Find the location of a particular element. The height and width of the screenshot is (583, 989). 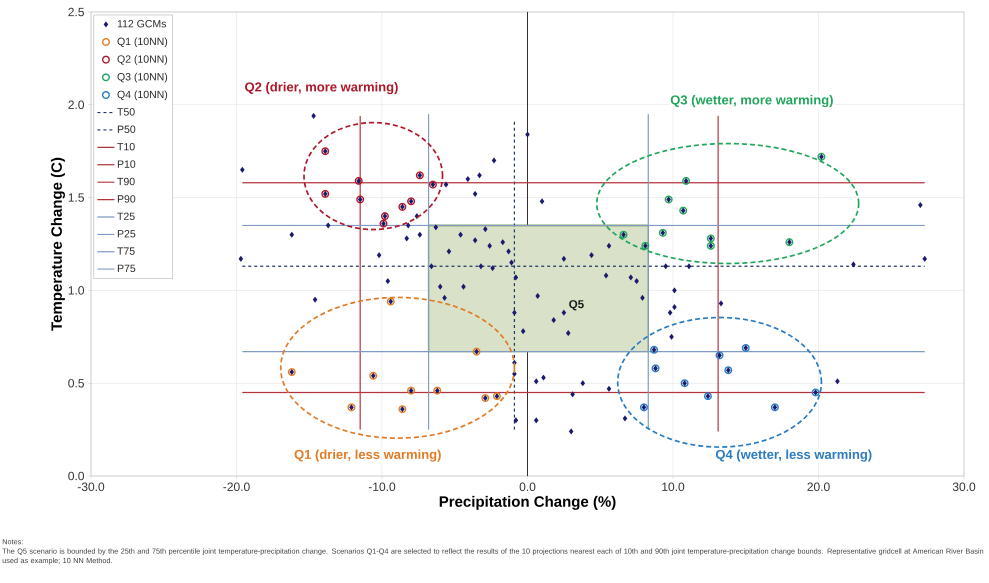

legend-label: T75 is located at coordinates (126, 251).